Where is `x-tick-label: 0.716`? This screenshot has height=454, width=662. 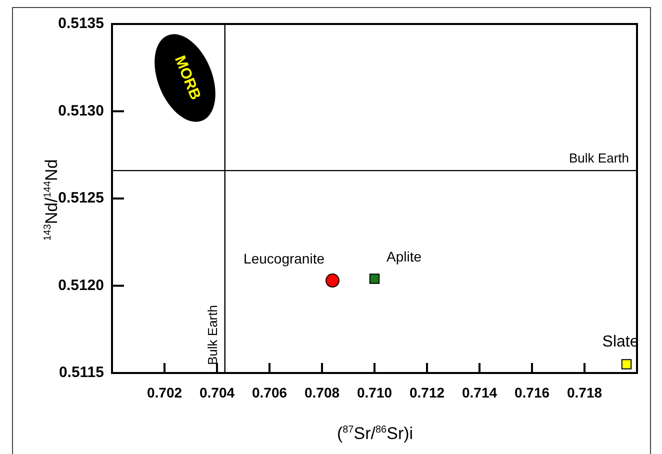 x-tick-label: 0.716 is located at coordinates (532, 392).